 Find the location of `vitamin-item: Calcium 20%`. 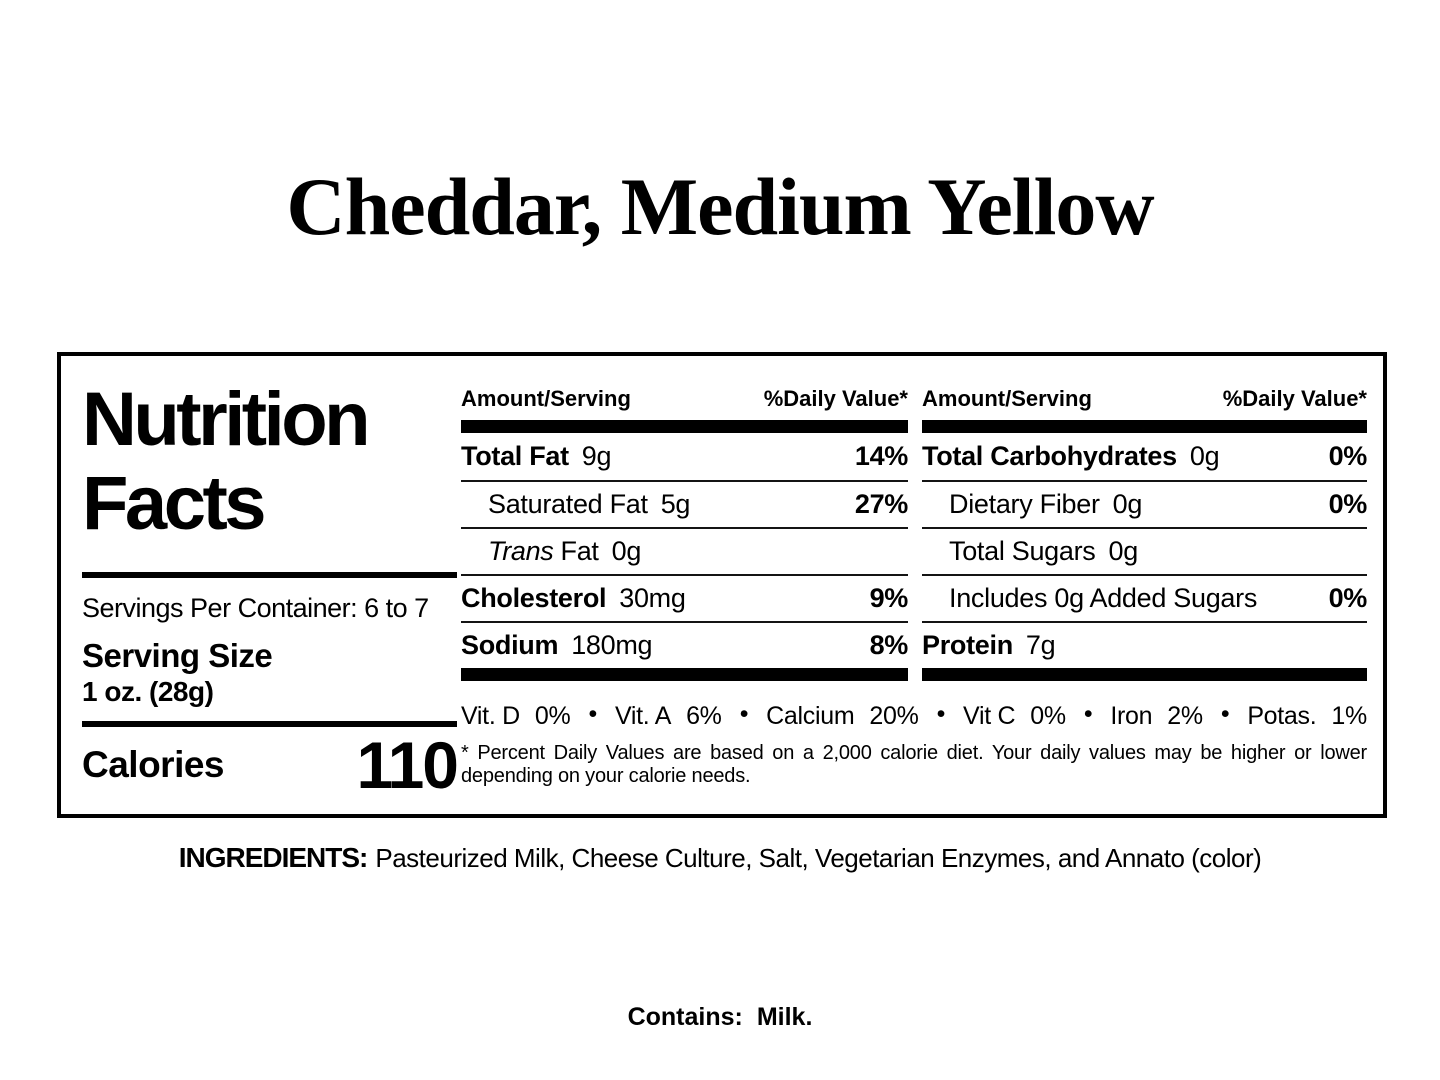

vitamin-item: Calcium 20% is located at coordinates (829, 716).